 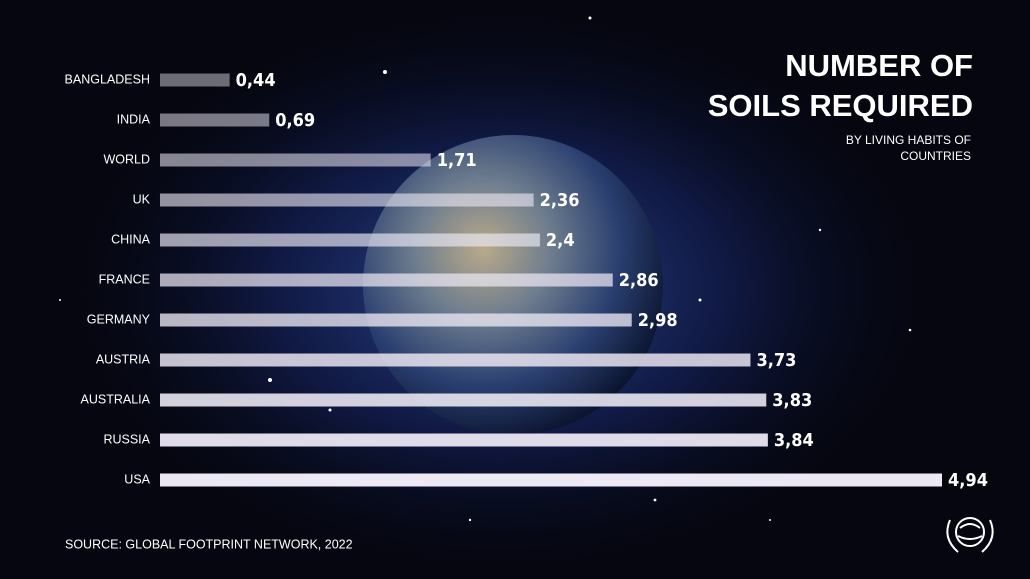 What do you see at coordinates (457, 160) in the screenshot?
I see `value-label: 1,71` at bounding box center [457, 160].